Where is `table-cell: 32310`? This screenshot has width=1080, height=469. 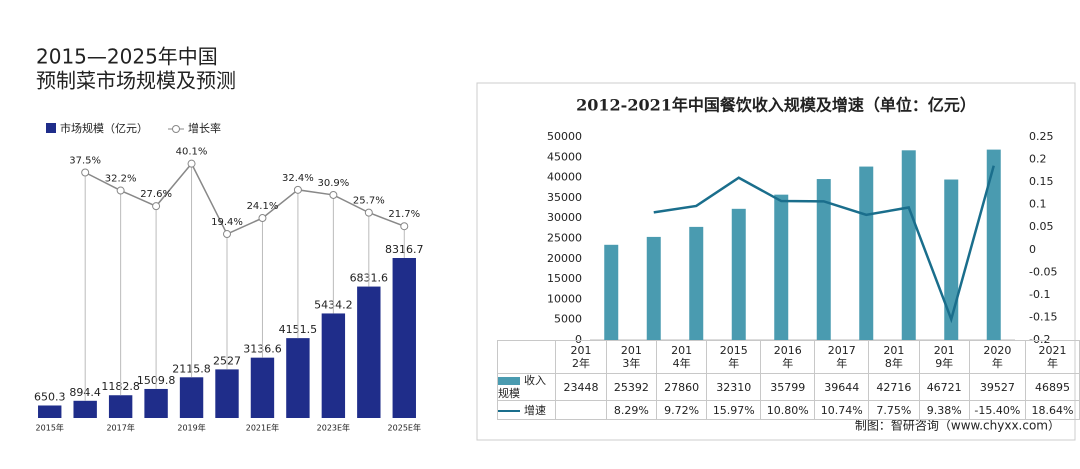 table-cell: 32310 is located at coordinates (734, 387).